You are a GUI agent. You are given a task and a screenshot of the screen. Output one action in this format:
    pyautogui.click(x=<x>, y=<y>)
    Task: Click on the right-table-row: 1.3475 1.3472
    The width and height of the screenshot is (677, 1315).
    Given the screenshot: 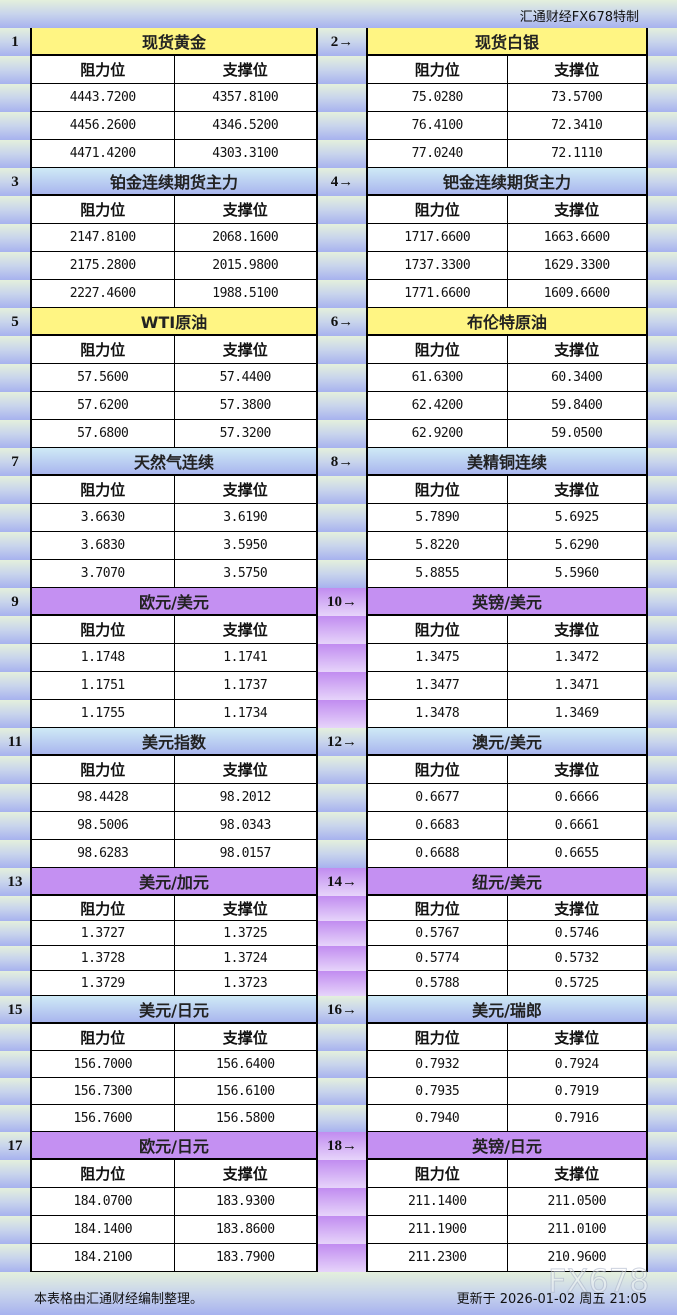 What is the action you would take?
    pyautogui.click(x=508, y=658)
    